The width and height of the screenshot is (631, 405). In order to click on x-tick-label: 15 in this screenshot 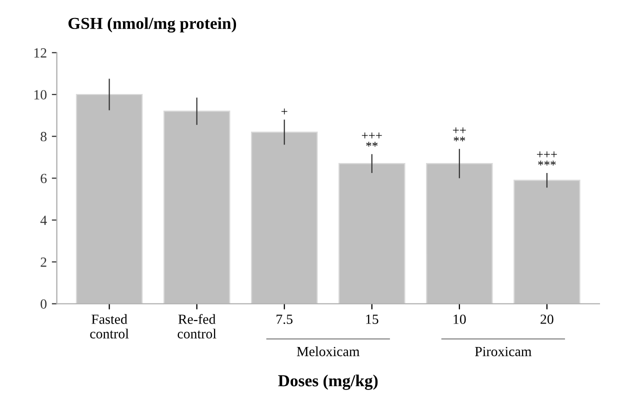, I will do `click(372, 319)`.